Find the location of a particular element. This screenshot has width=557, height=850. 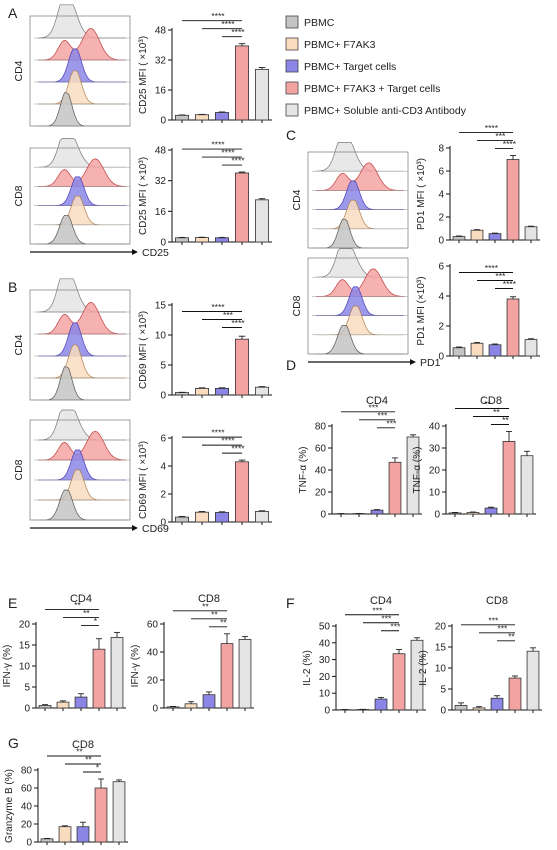

y-tick-label: 15 is located at coordinates (161, 306).